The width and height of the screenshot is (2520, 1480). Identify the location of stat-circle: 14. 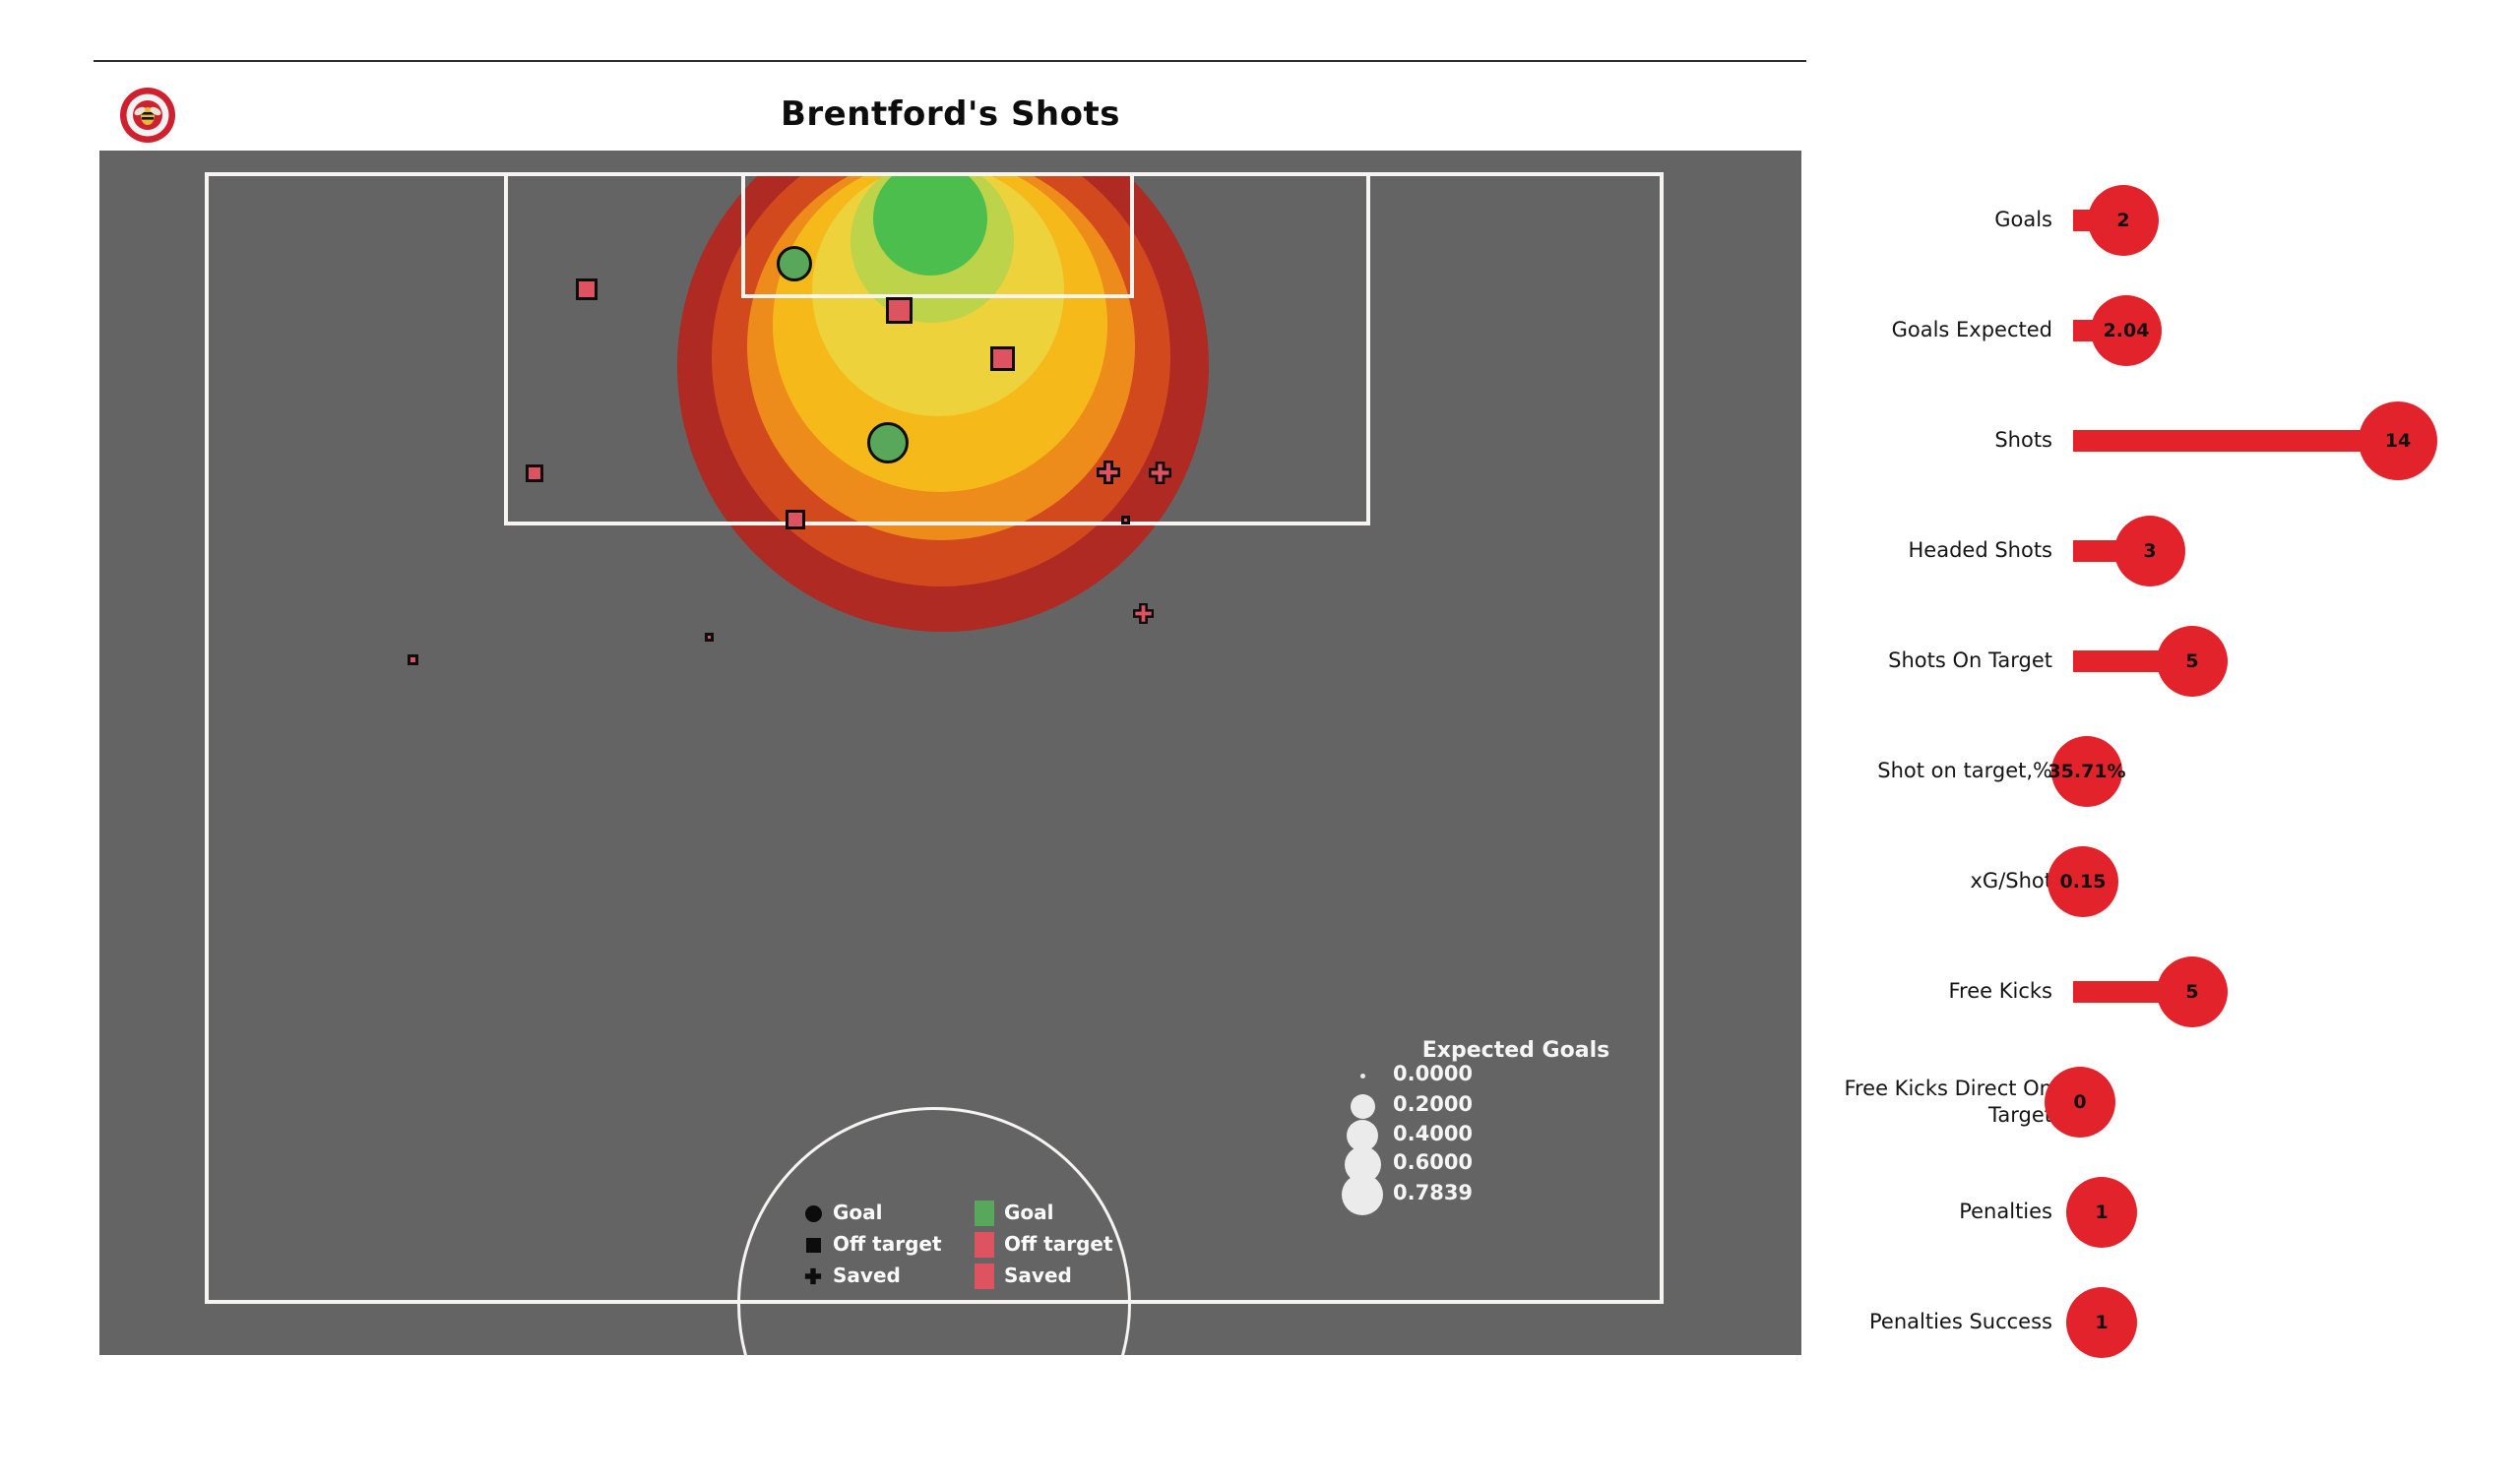
(2398, 440).